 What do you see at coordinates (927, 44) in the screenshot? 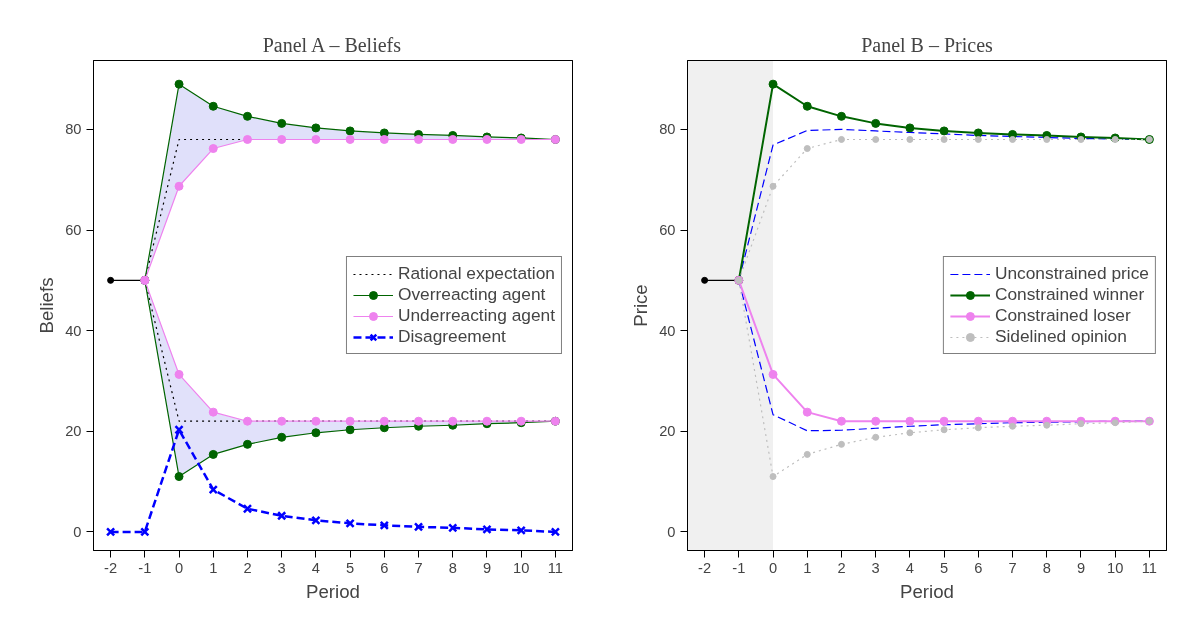
I see `chart-title: Panel B – Prices` at bounding box center [927, 44].